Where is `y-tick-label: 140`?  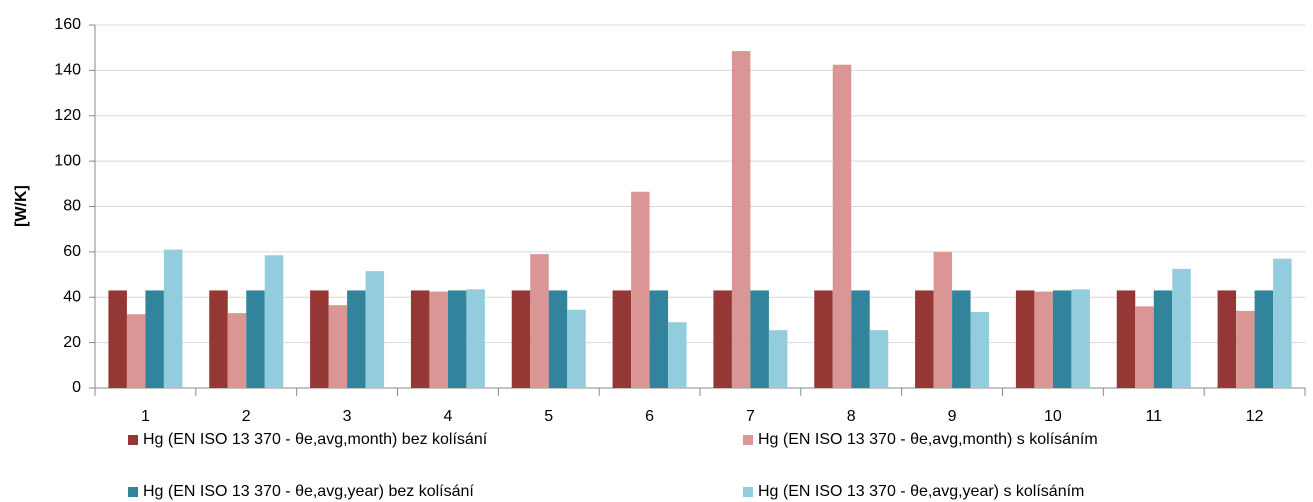 y-tick-label: 140 is located at coordinates (67, 70).